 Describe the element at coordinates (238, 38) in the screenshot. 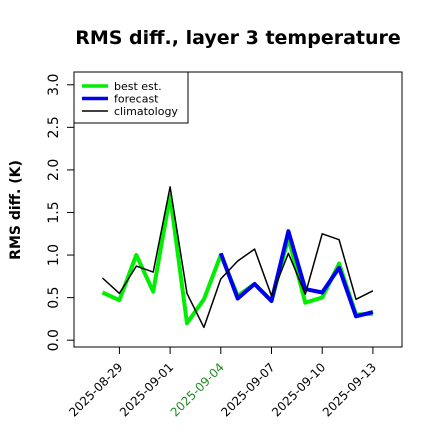

I see `chart-title: RMS diff., layer 3 temperature` at that location.